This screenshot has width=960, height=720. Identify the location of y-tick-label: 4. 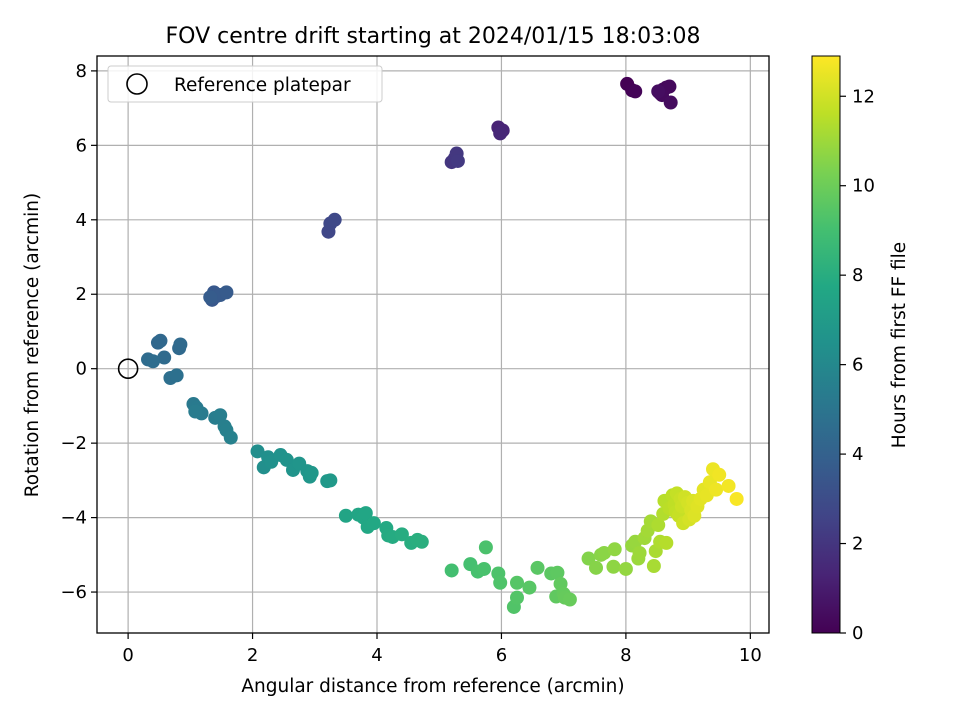
(81, 220).